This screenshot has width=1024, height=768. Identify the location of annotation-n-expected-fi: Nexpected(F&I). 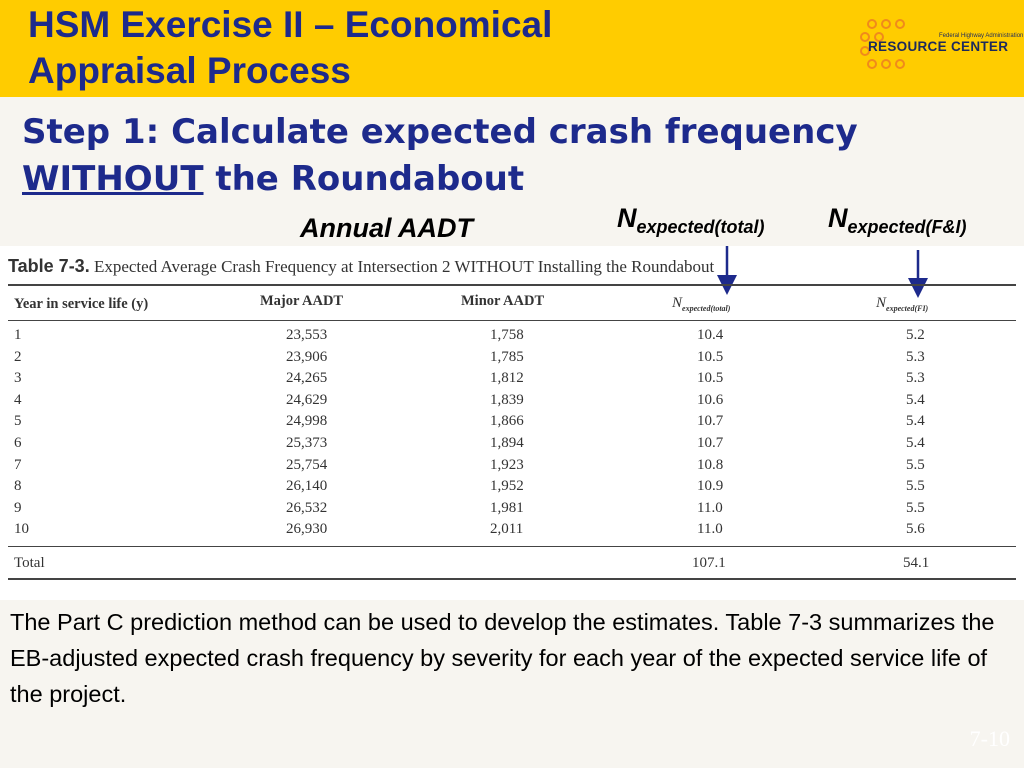
(897, 220).